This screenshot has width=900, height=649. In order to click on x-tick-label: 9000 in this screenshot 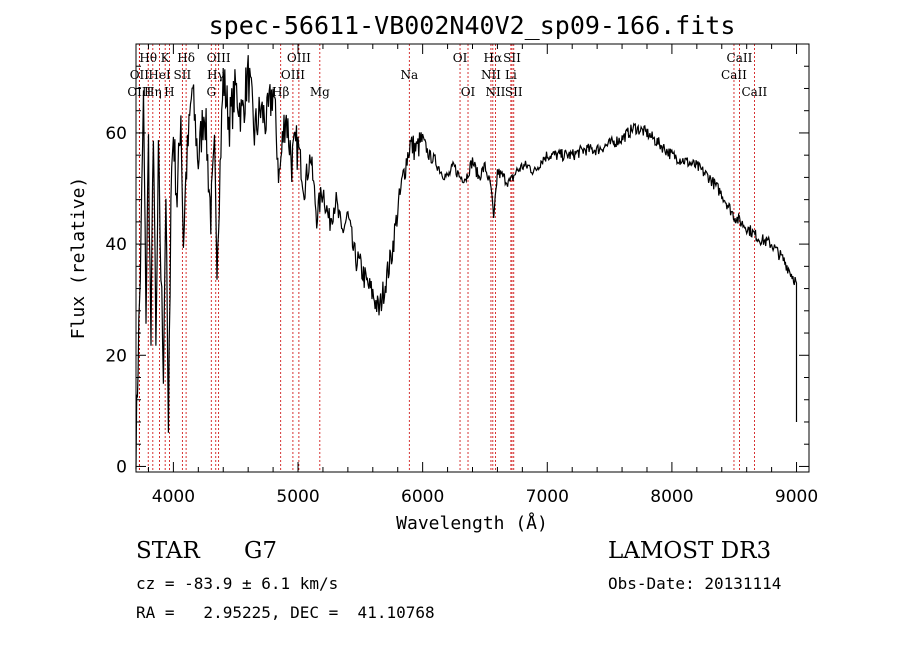, I will do `click(796, 497)`.